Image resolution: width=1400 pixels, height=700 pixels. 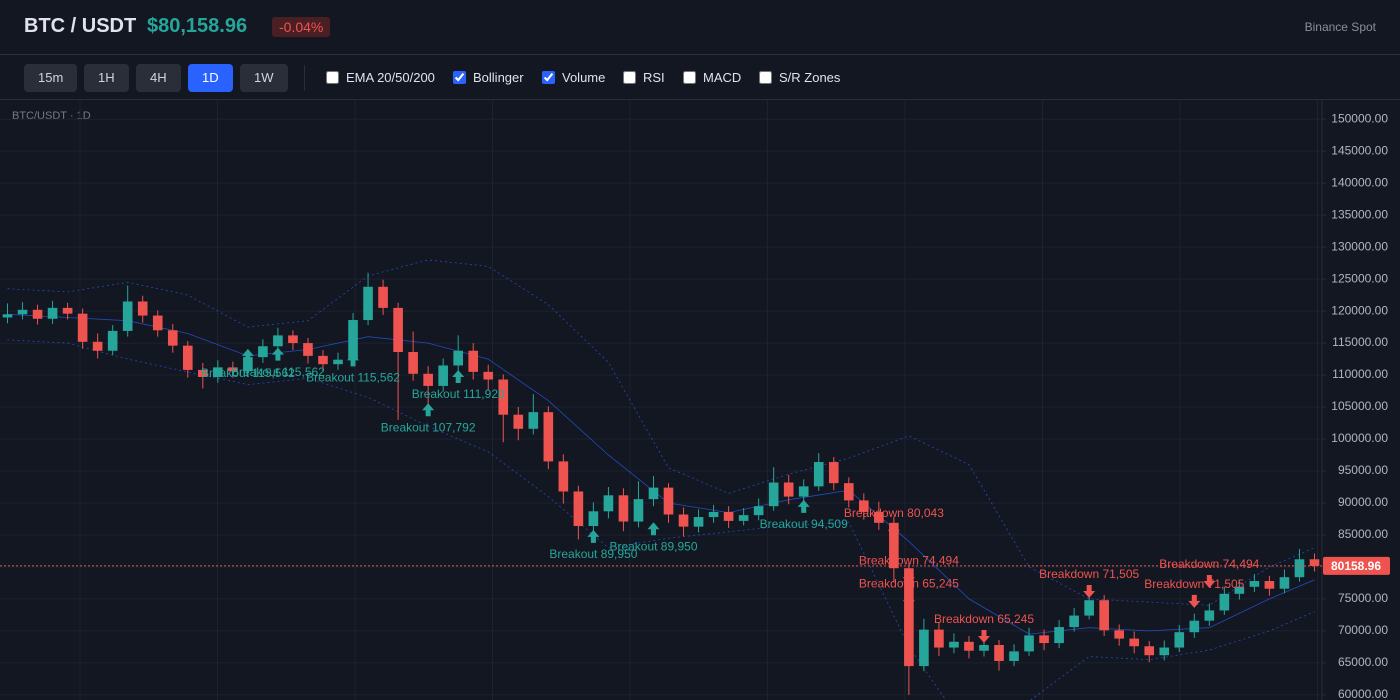 I want to click on signal-label: Breakdown 65,245, so click(x=909, y=583).